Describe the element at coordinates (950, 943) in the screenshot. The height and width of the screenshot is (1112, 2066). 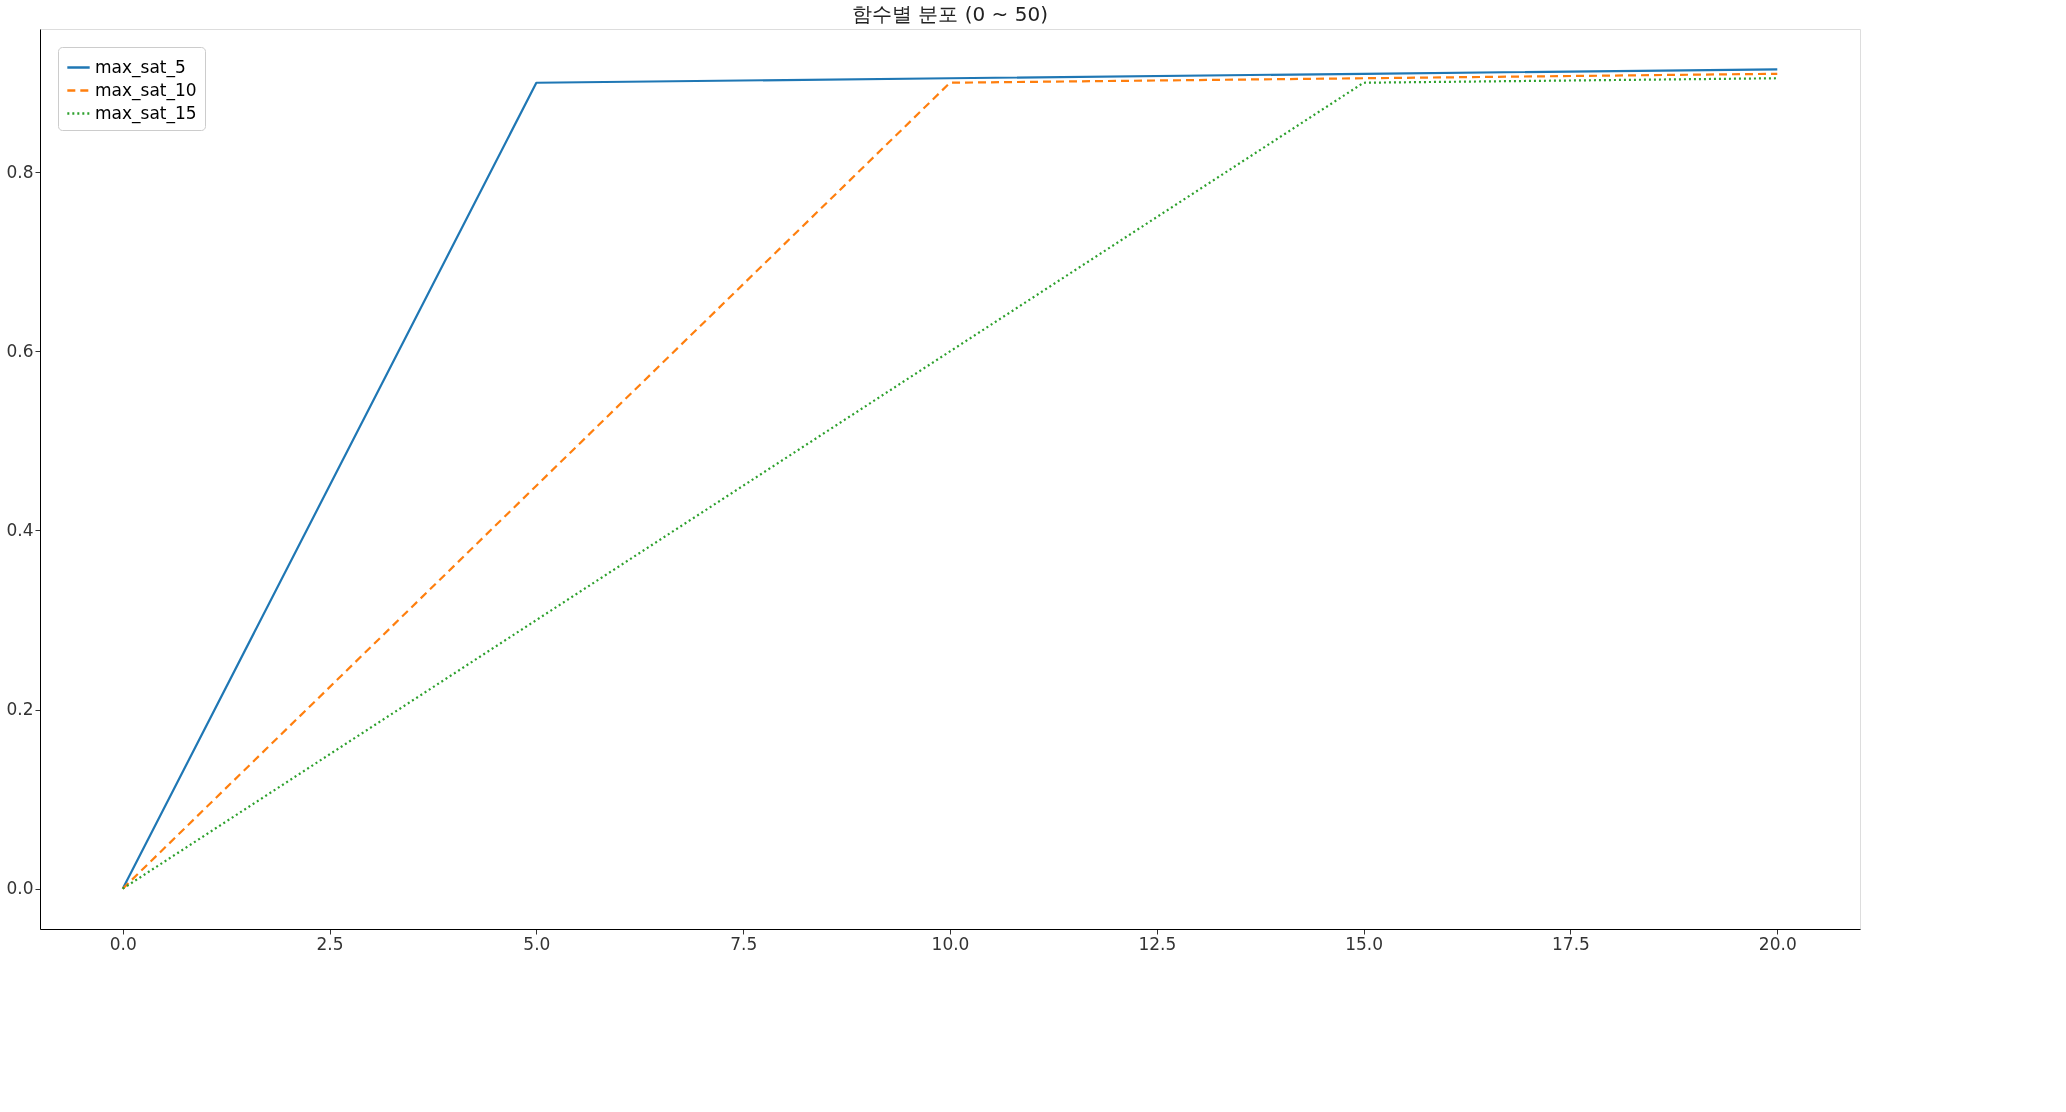
I see `x-tick-label: 10.0` at that location.